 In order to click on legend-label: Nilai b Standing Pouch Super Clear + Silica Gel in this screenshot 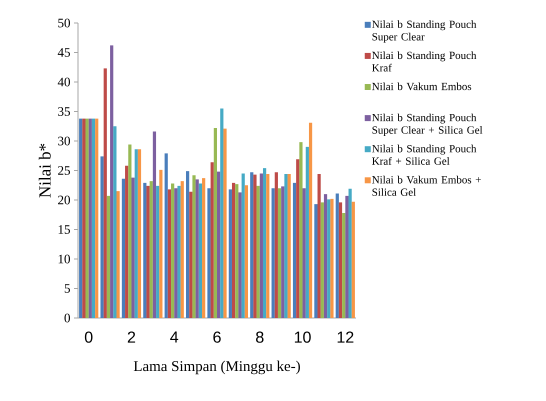, I will do `click(427, 125)`.